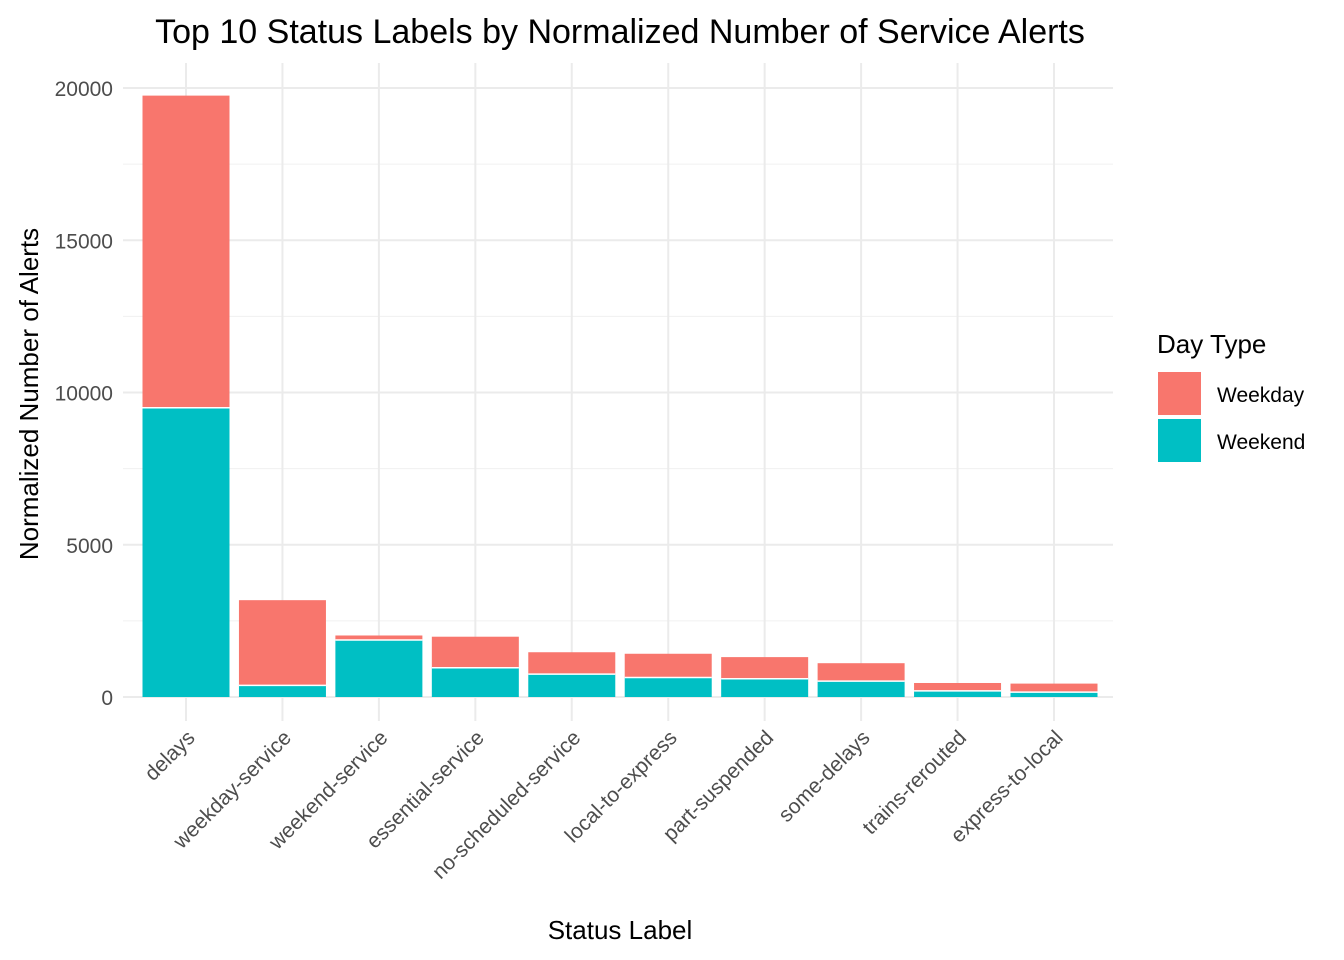  Describe the element at coordinates (1261, 442) in the screenshot. I see `legend-label-weekend: Weekend` at that location.